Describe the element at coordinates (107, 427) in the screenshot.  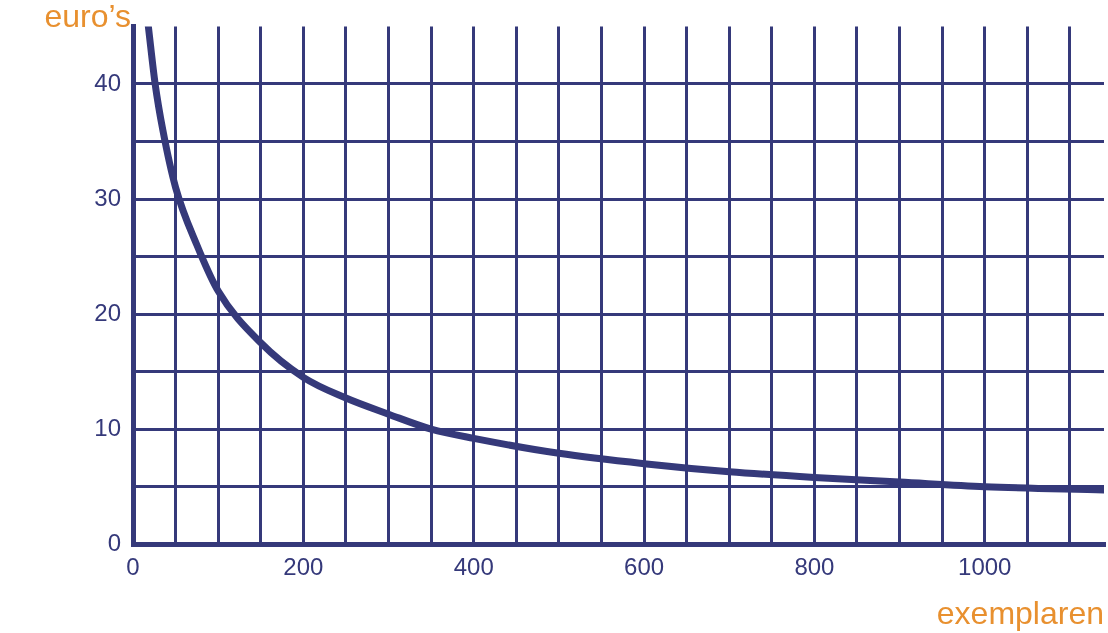
I see `y-tick-label: 10` at that location.